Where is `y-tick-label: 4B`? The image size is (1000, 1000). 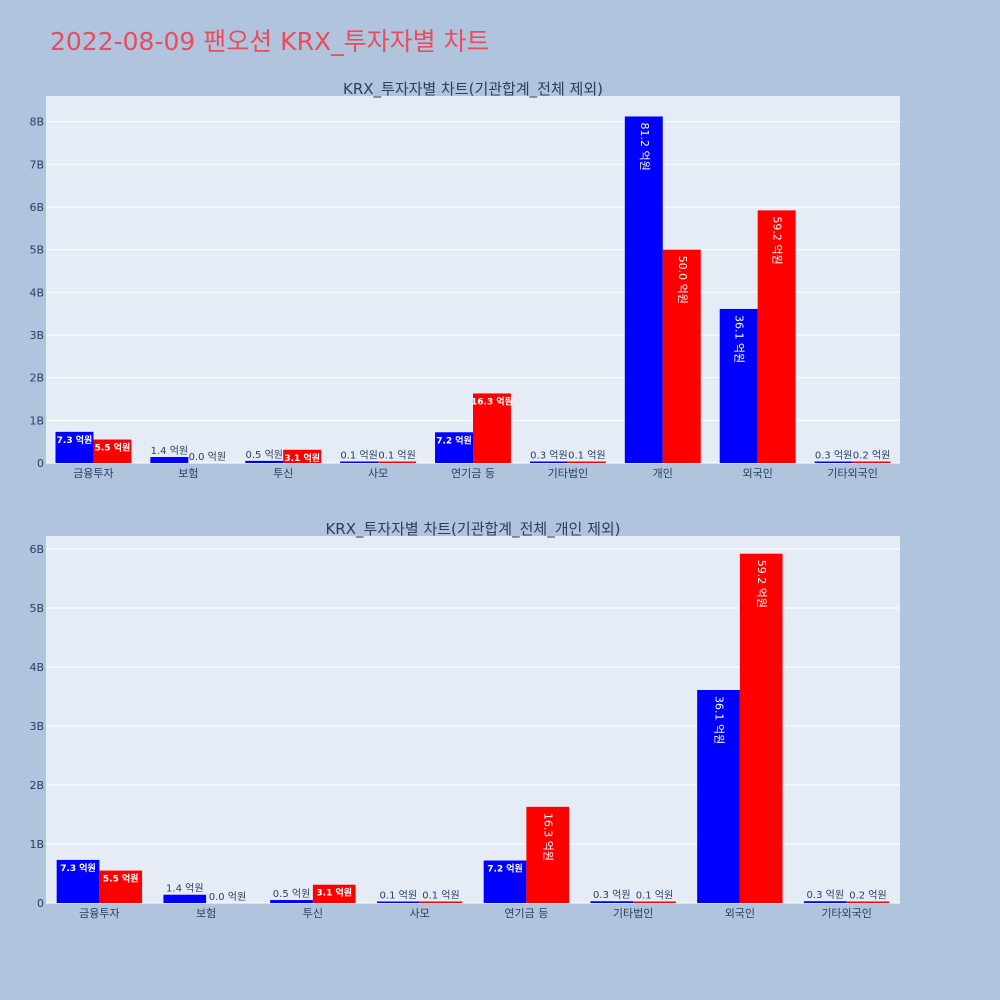 y-tick-label: 4B is located at coordinates (36, 292).